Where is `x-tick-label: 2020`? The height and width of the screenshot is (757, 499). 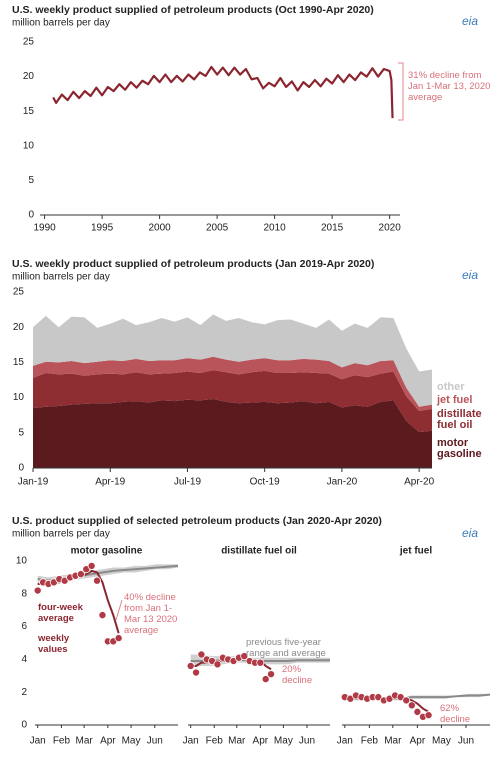 x-tick-label: 2020 is located at coordinates (390, 228).